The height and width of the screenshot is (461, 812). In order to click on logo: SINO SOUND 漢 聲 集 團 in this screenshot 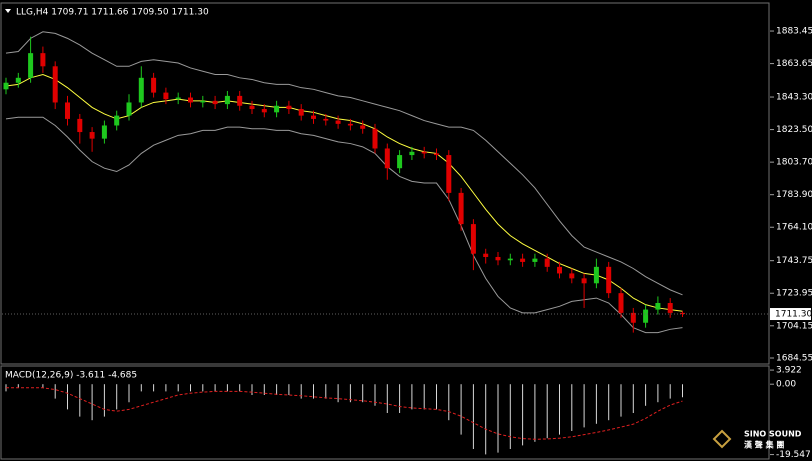, I will do `click(757, 439)`.